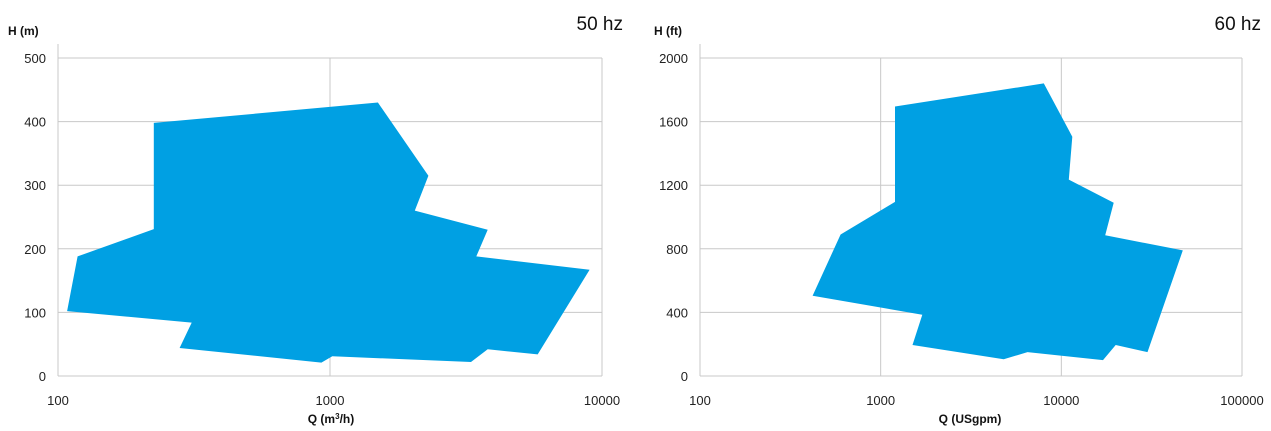 Image resolution: width=1271 pixels, height=431 pixels. What do you see at coordinates (970, 419) in the screenshot?
I see `x-axis-label: Q (USgpm)` at bounding box center [970, 419].